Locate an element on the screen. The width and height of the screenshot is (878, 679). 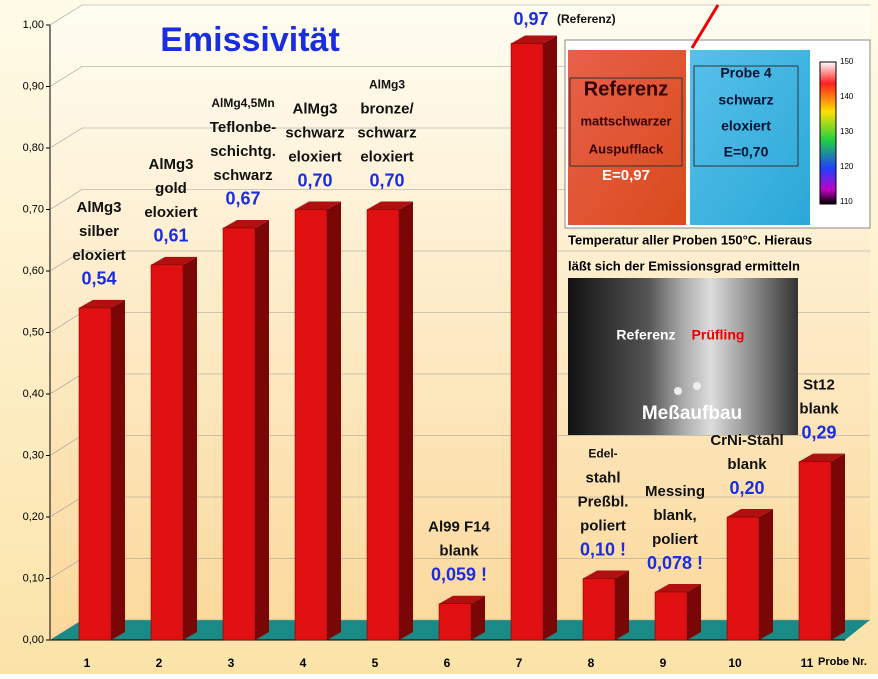
value-label: 0,10 ! is located at coordinates (603, 549).